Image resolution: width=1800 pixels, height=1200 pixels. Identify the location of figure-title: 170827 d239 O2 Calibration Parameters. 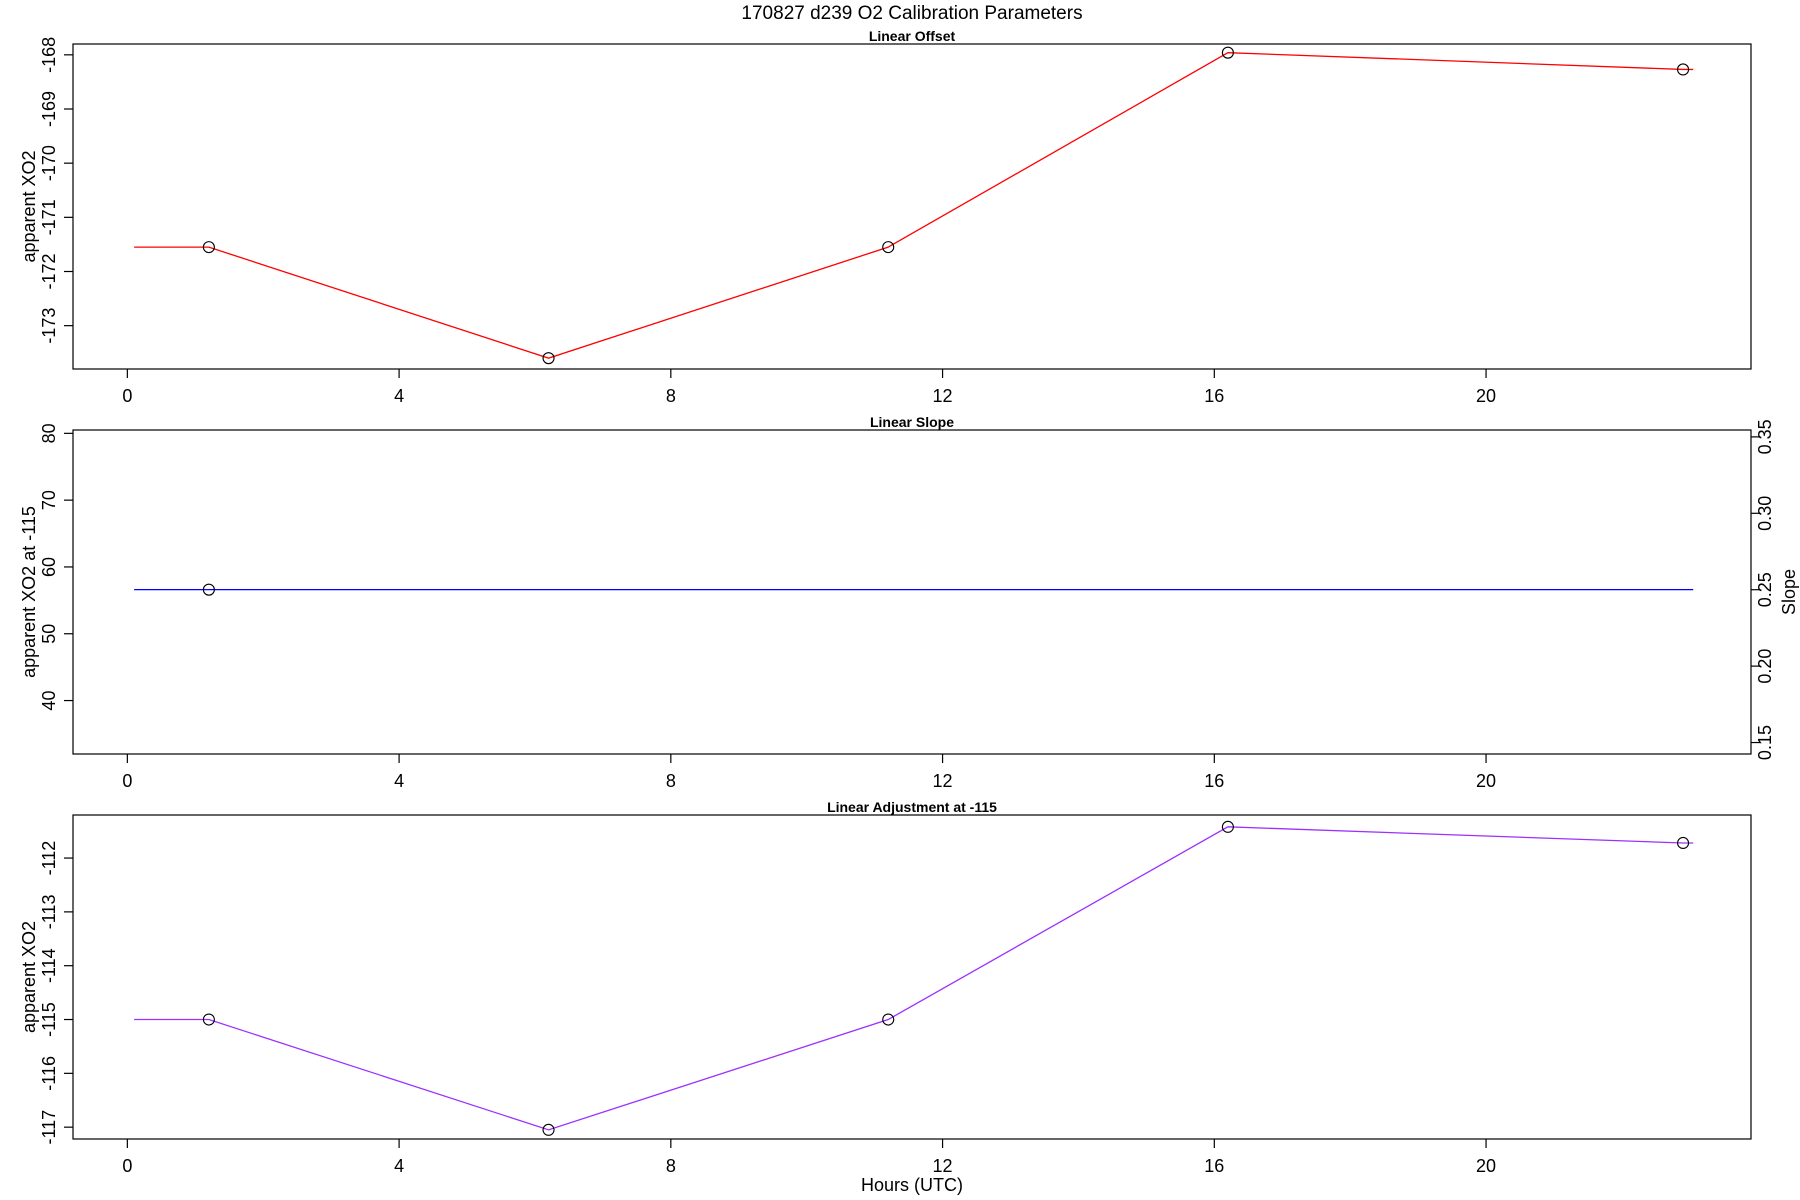
(911, 13).